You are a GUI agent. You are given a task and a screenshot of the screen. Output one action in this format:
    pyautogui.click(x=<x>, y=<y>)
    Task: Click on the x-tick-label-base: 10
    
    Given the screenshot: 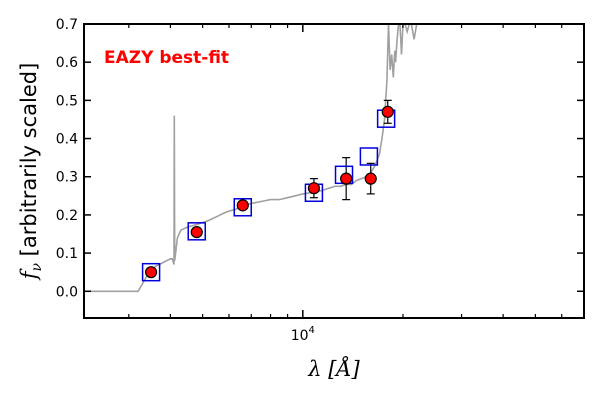 What is the action you would take?
    pyautogui.click(x=300, y=336)
    